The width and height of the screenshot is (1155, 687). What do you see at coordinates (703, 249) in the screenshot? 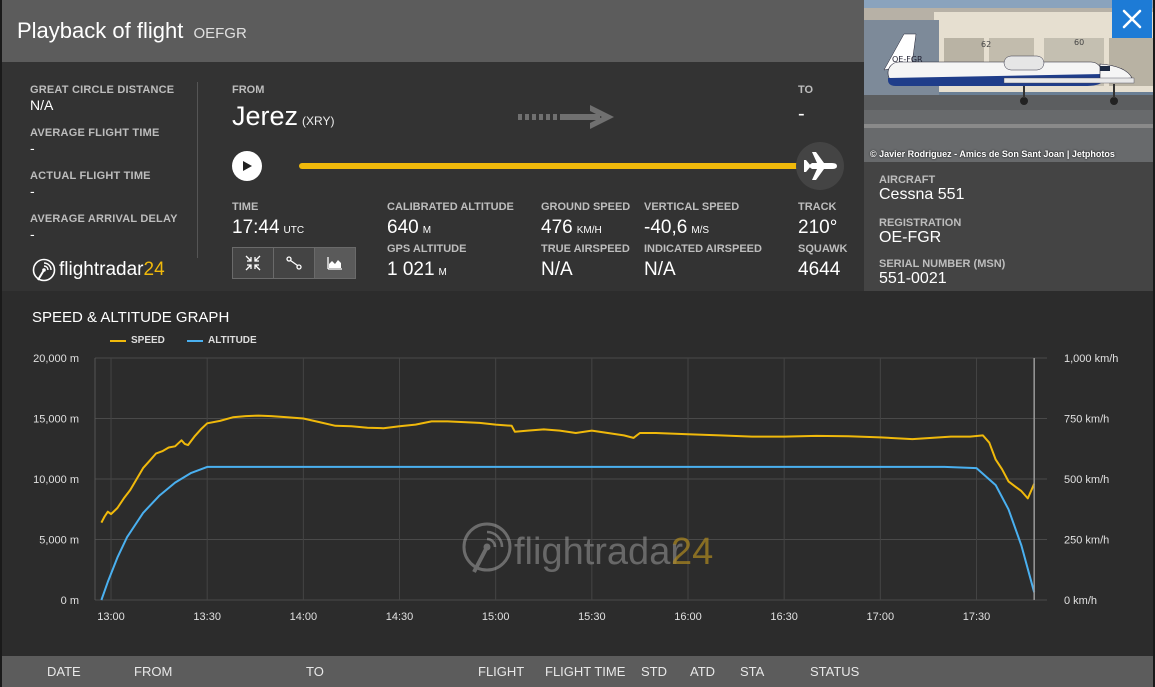
I see `indicated-airspeed-label: INDICATED AIRSPEED` at bounding box center [703, 249].